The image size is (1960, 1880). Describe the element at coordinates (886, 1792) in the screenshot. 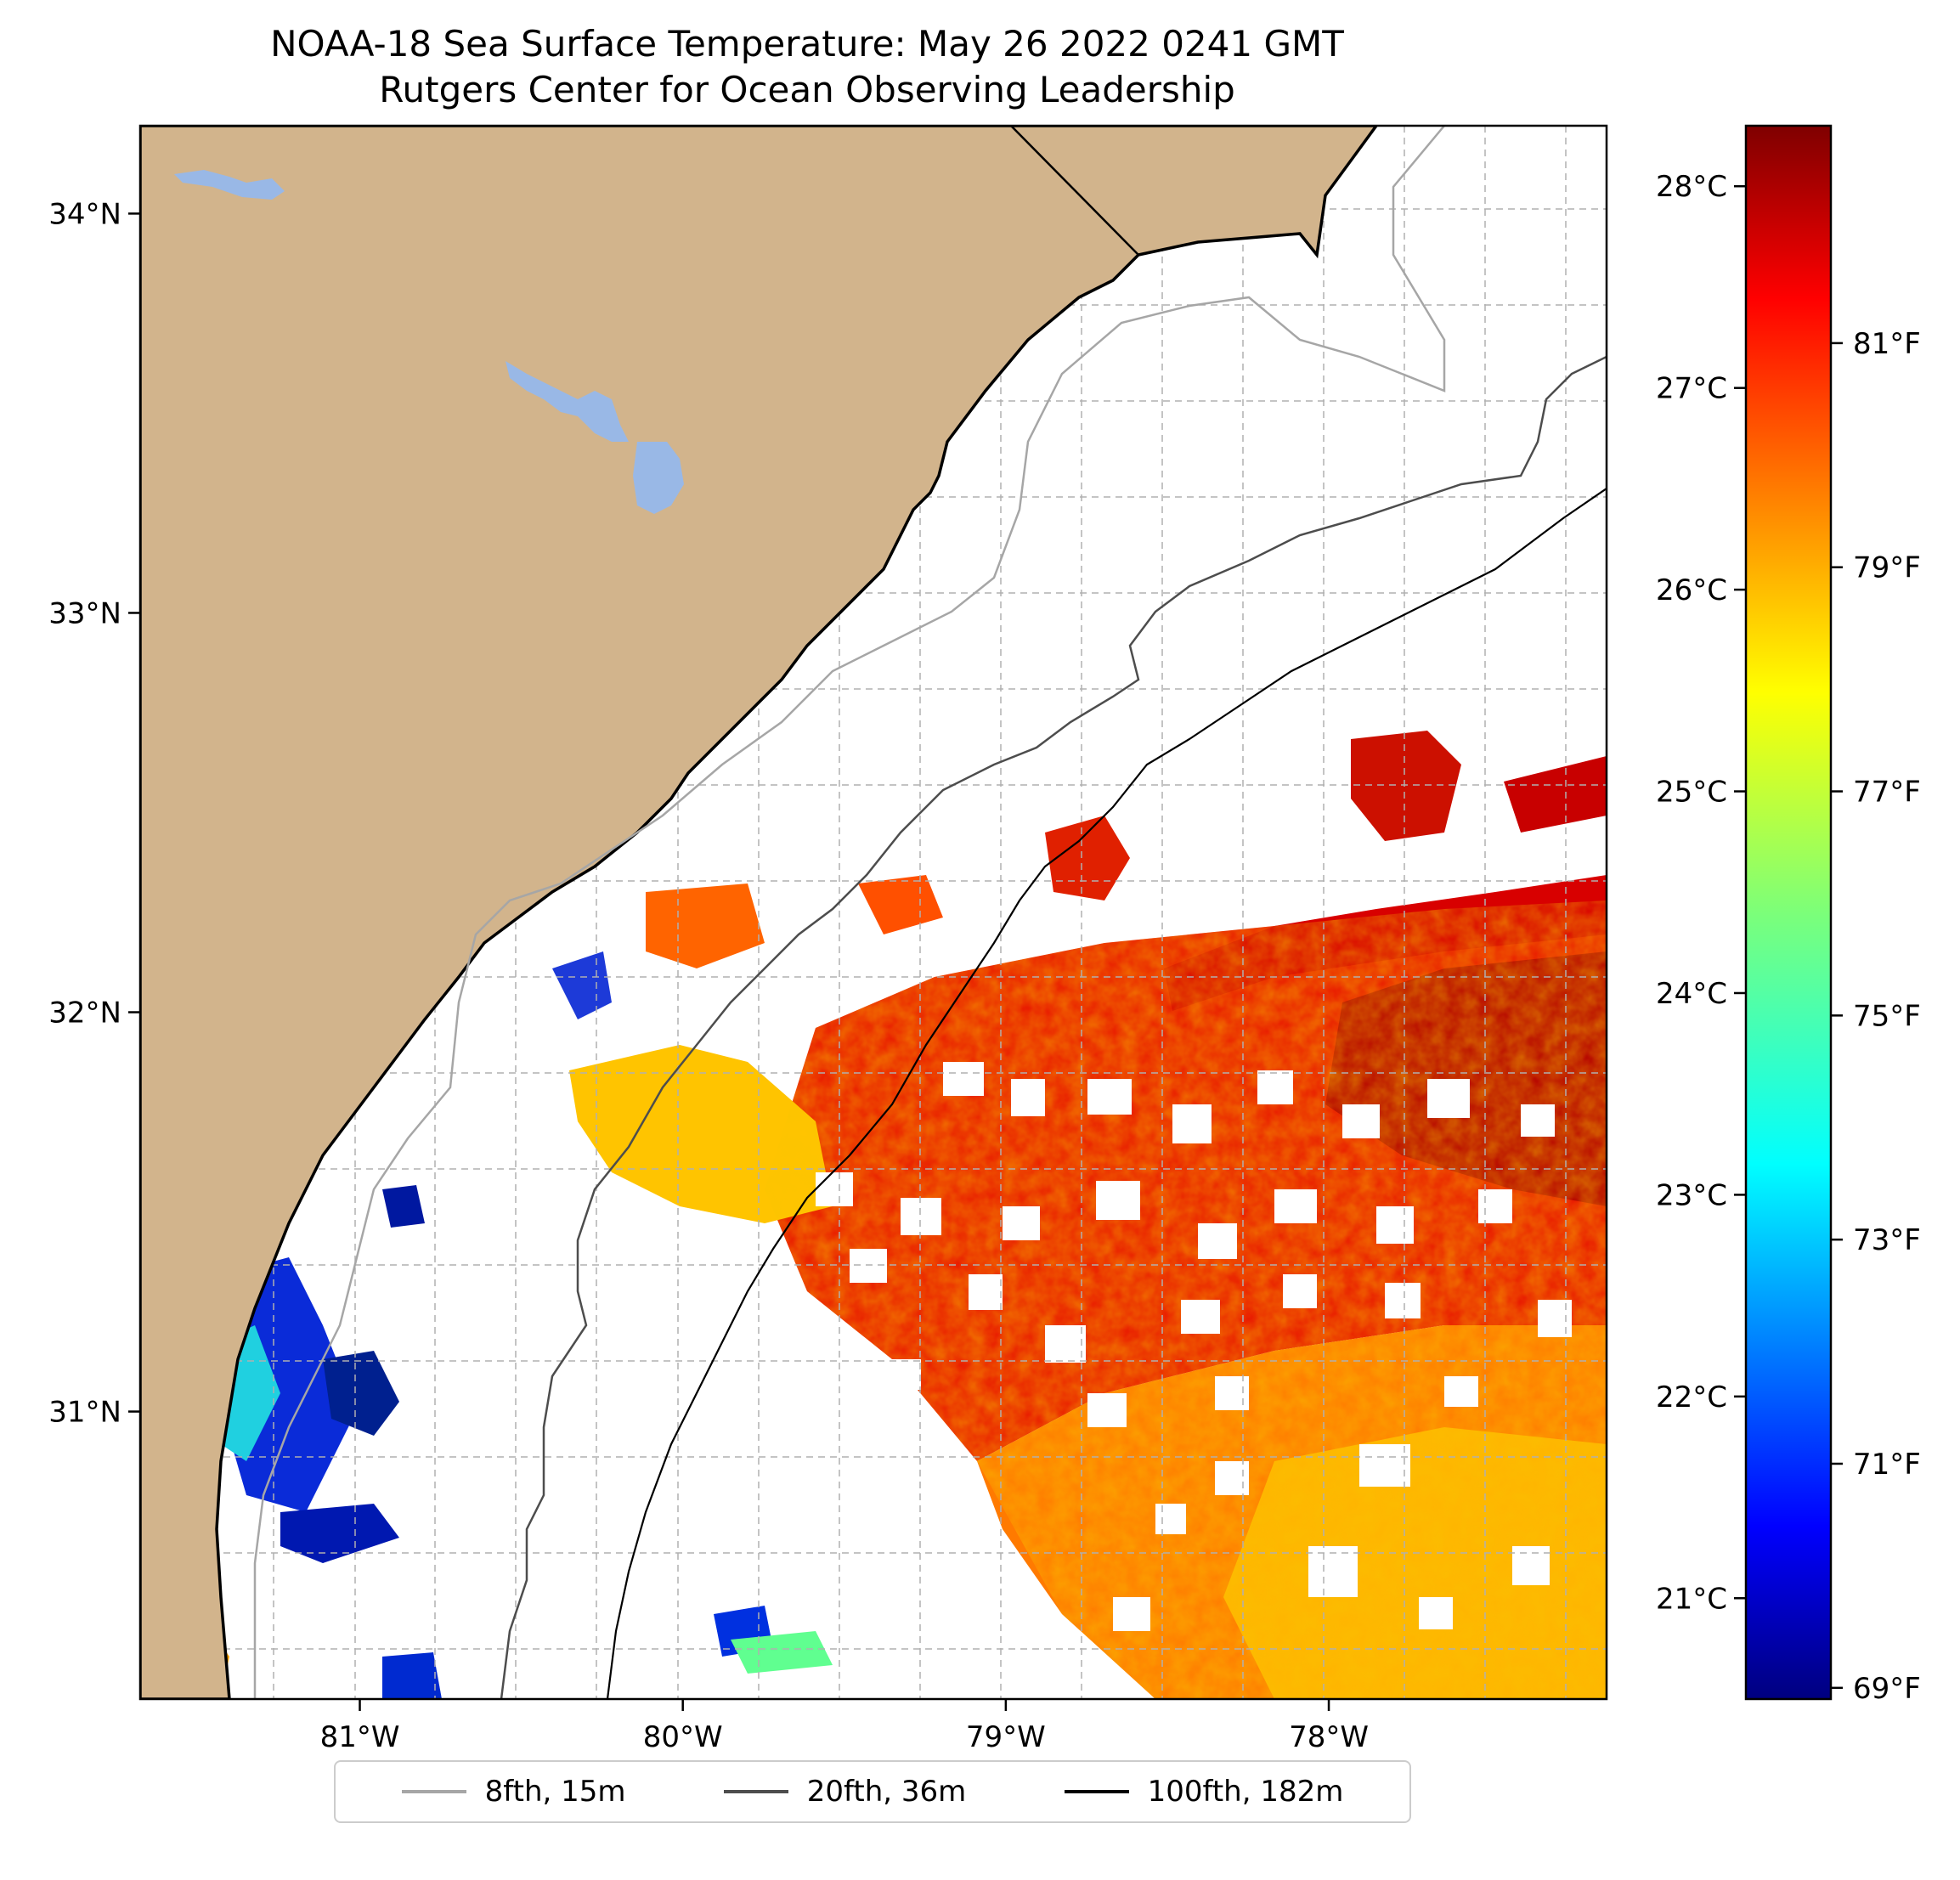

I see `legend-label-20fth: 20fth, 36m` at that location.